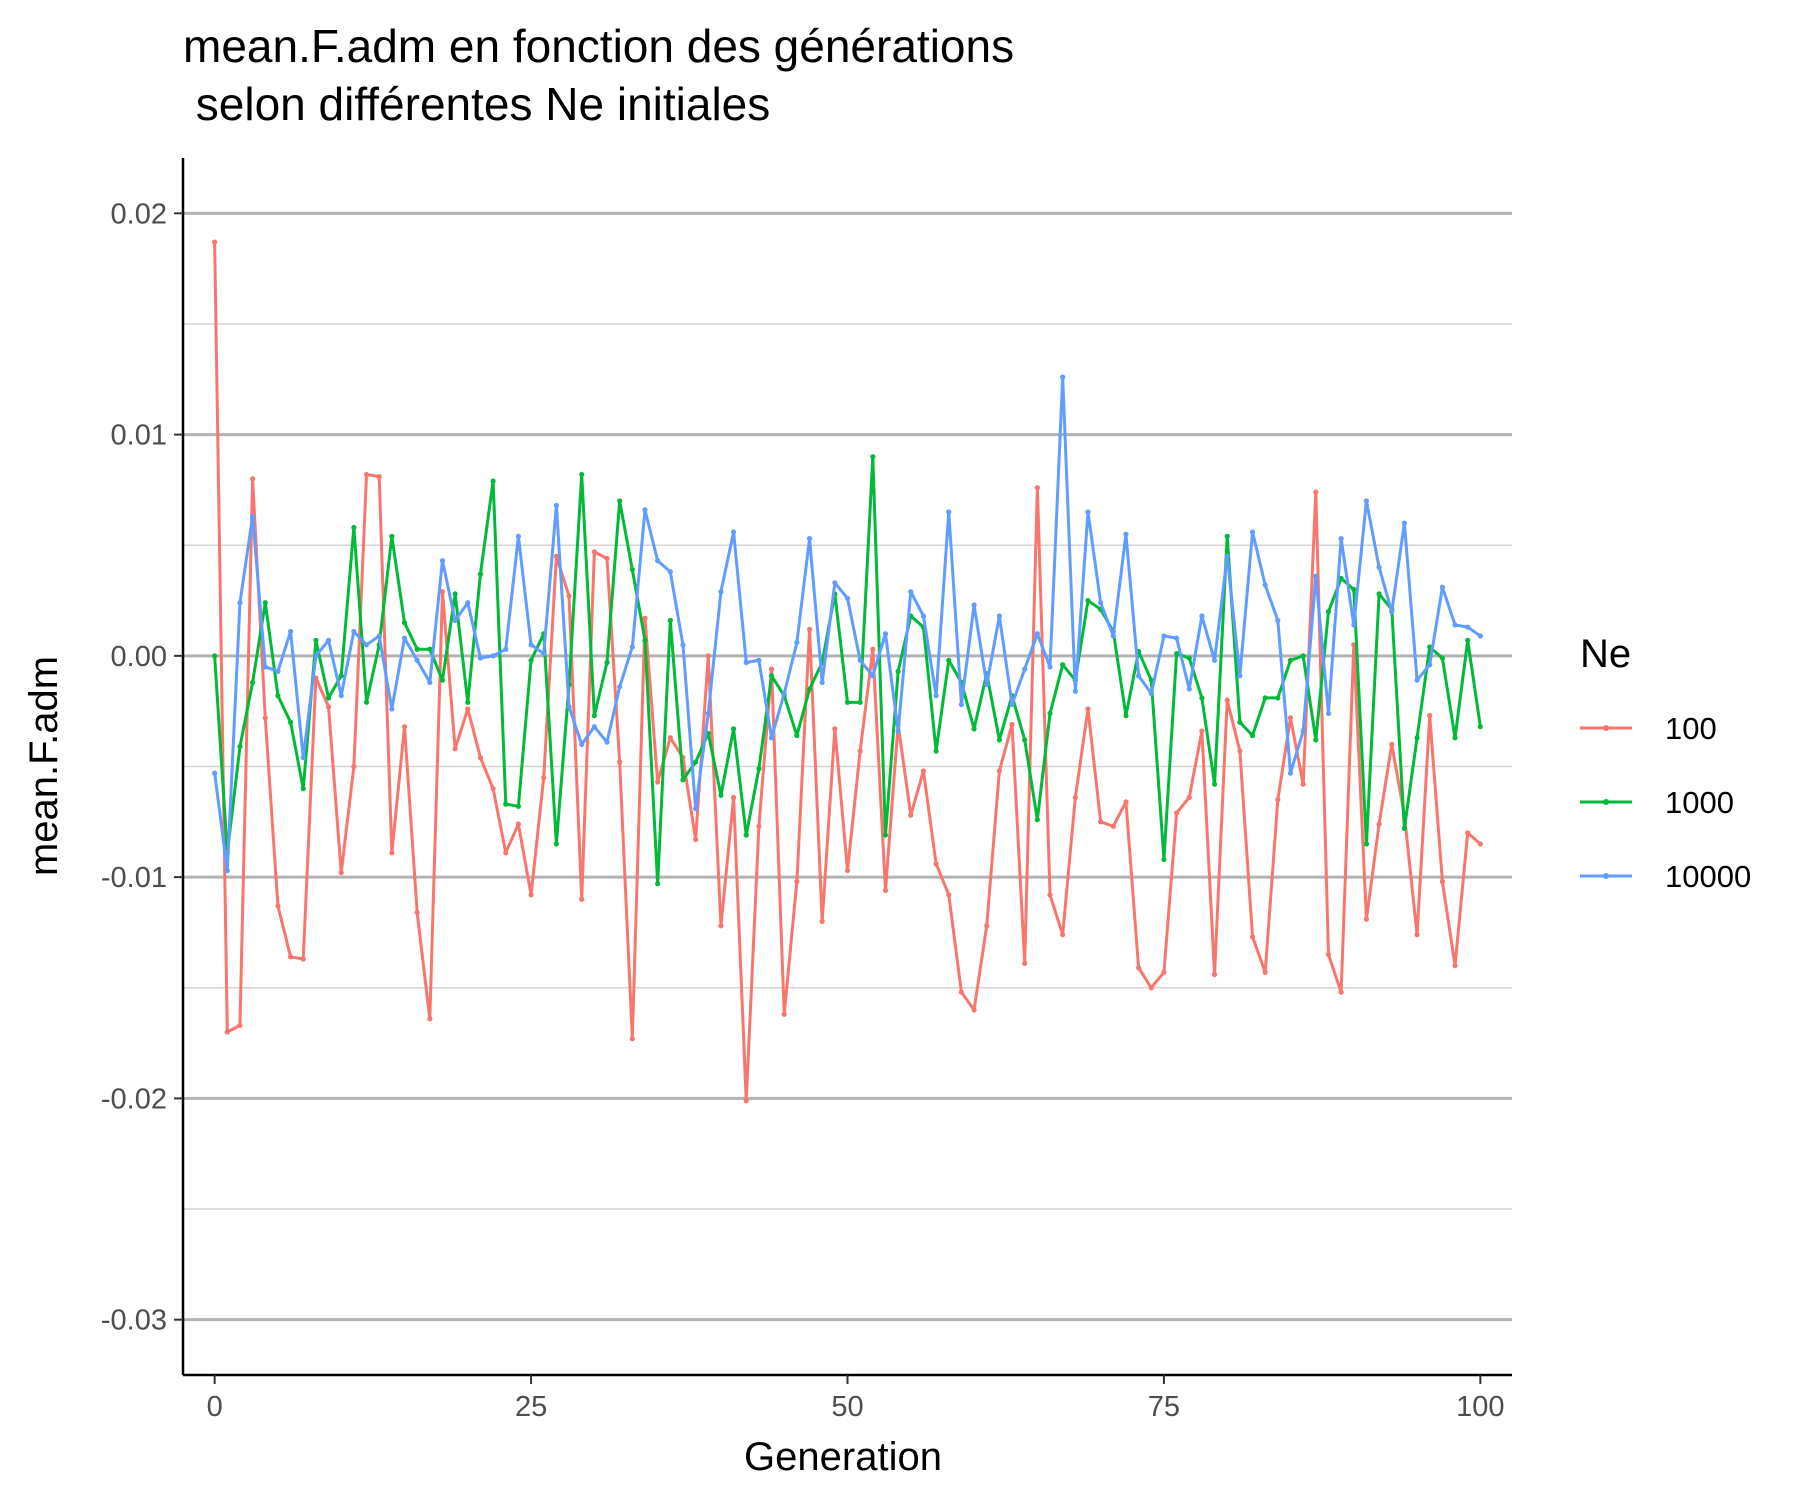  What do you see at coordinates (1164, 1407) in the screenshot?
I see `x-tick-label: 75` at bounding box center [1164, 1407].